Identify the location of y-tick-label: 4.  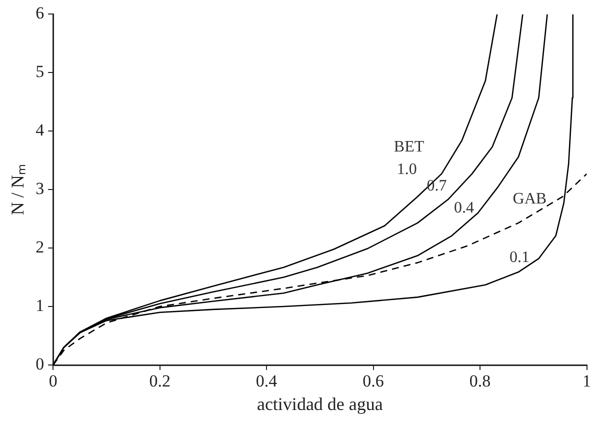
(40, 130).